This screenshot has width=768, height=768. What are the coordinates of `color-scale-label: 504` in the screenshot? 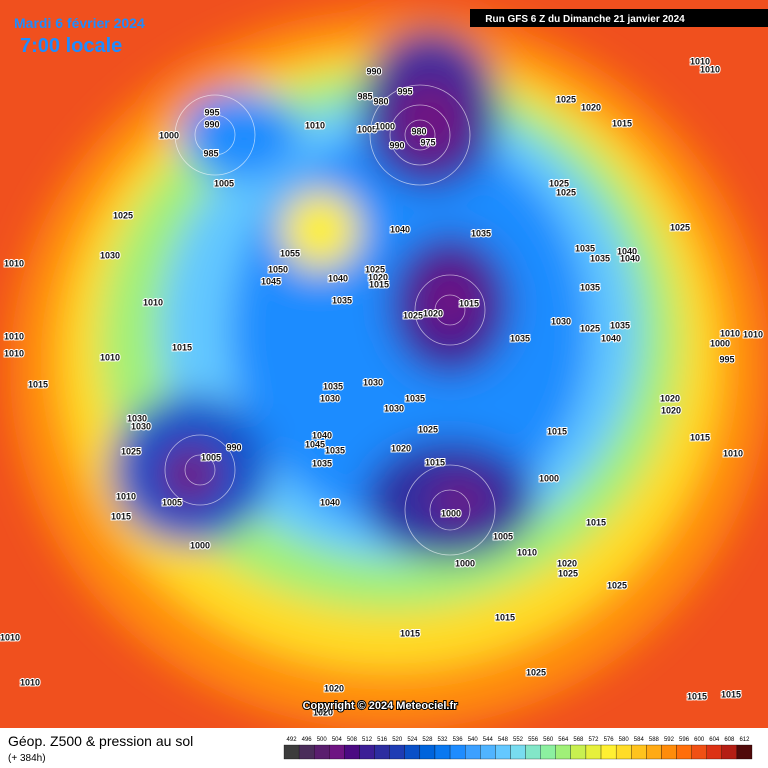 It's located at (337, 740).